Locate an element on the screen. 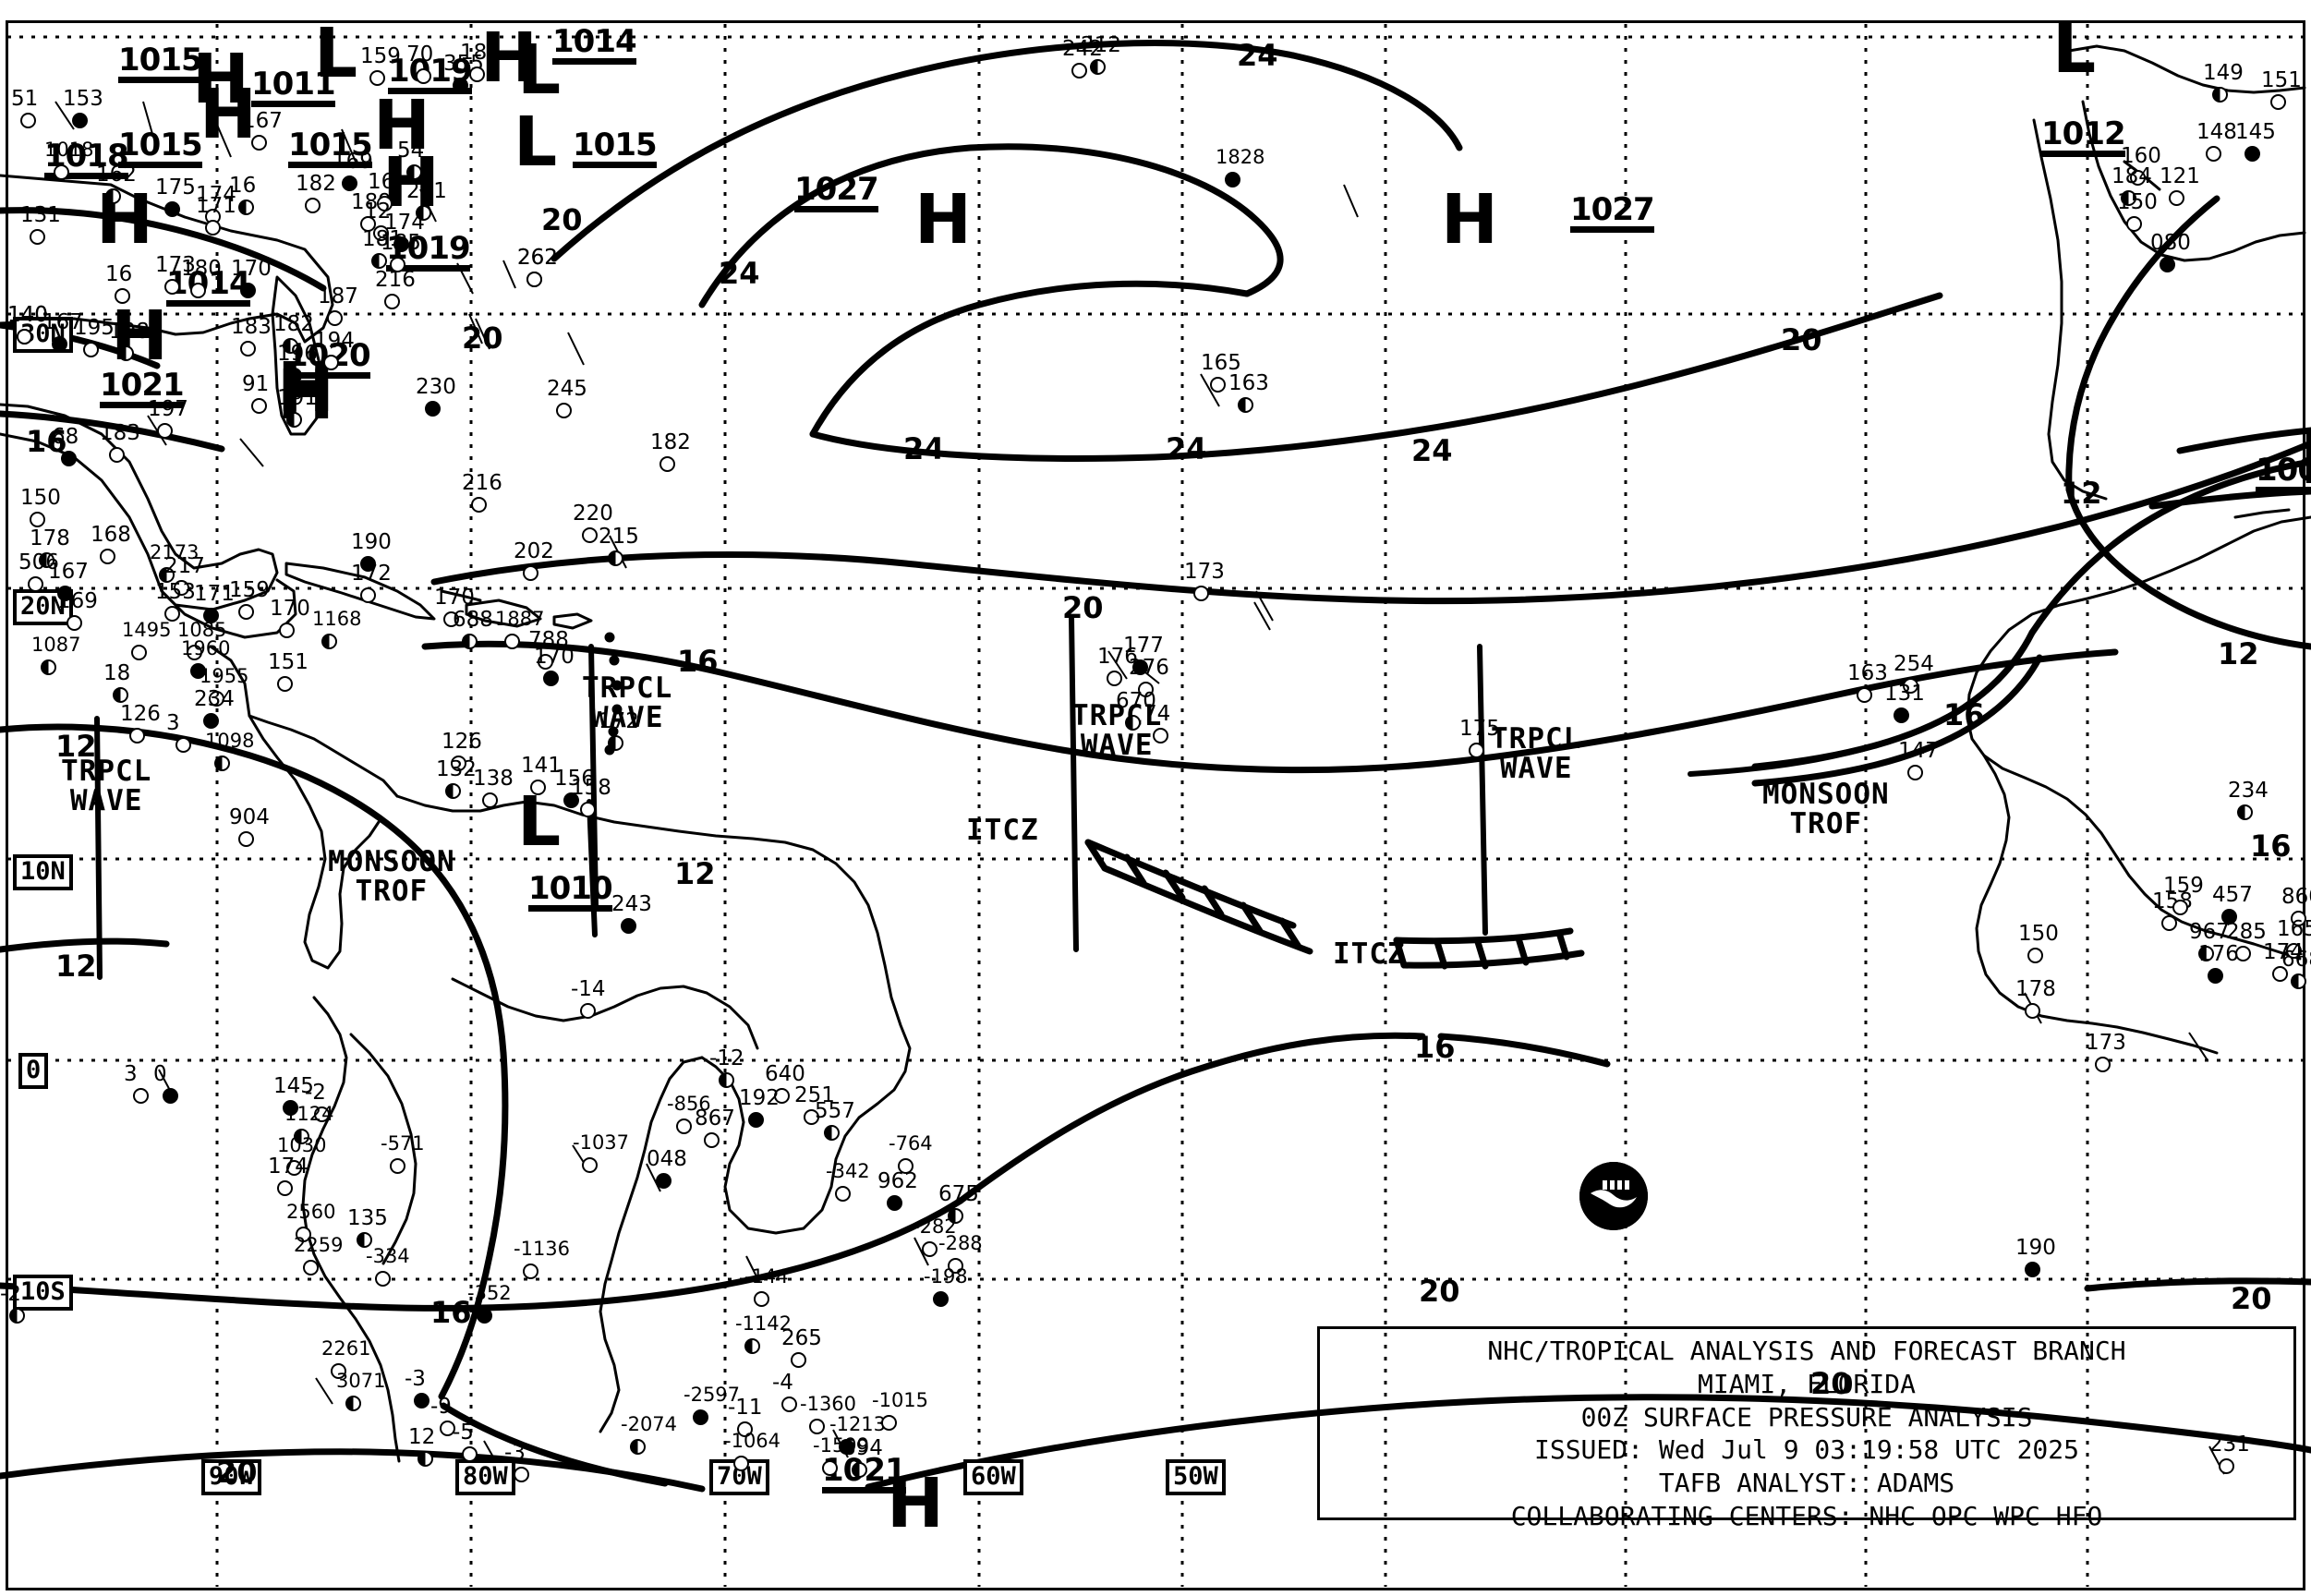 The image size is (2311, 1596). station-observation-value: -856 is located at coordinates (689, 1104).